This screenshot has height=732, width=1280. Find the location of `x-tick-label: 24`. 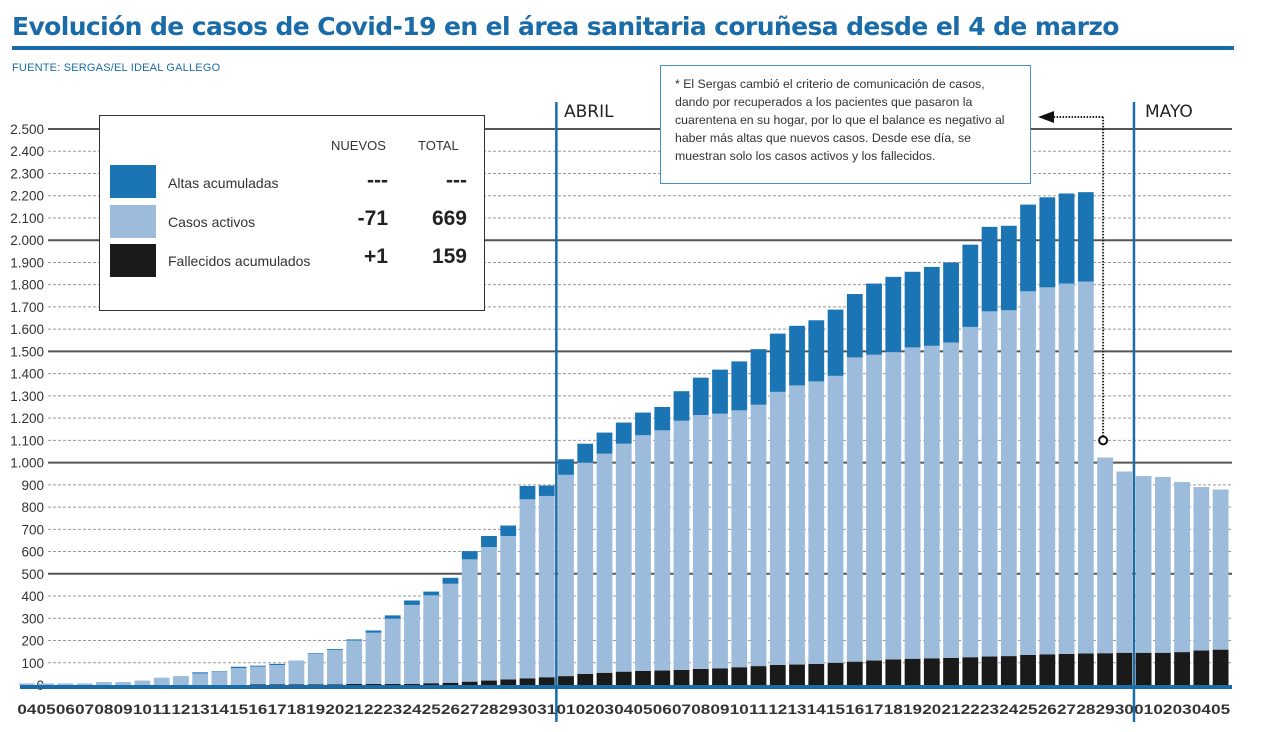

x-tick-label: 24 is located at coordinates (1009, 709).